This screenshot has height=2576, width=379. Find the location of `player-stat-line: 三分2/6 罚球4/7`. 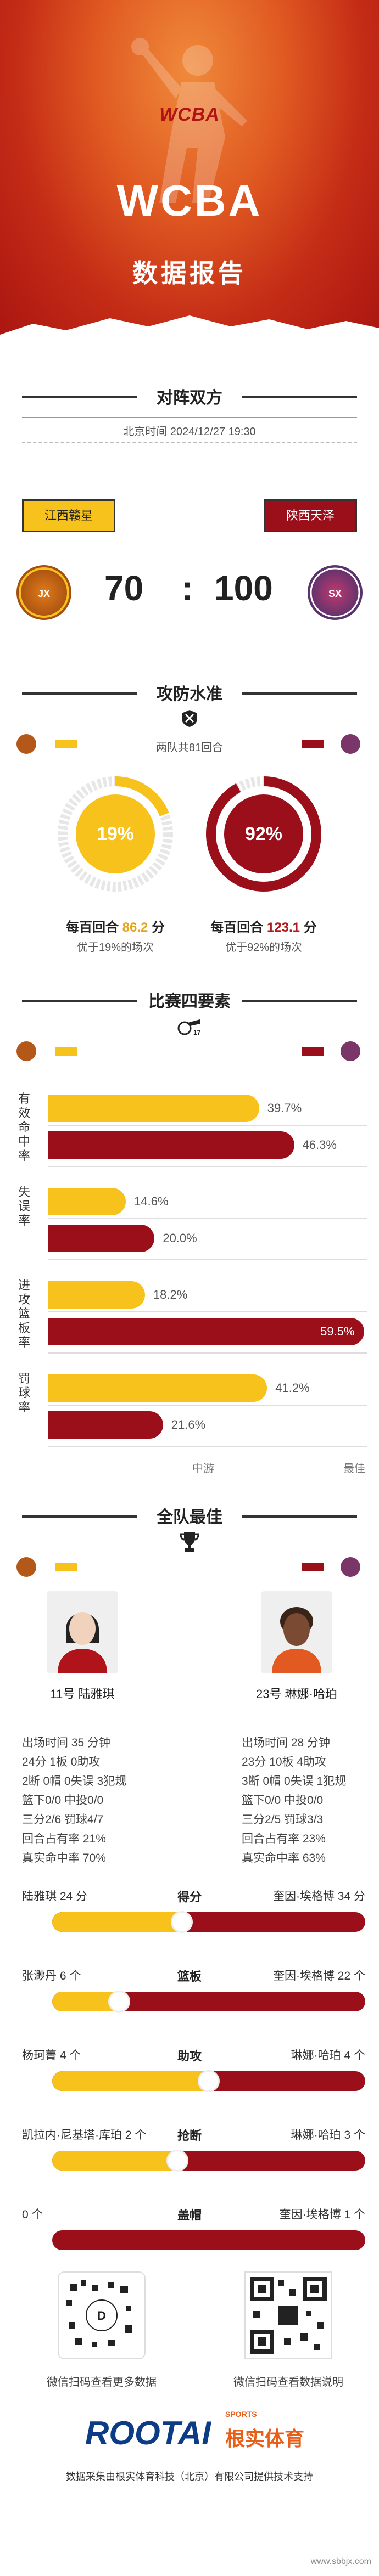

player-stat-line: 三分2/6 罚球4/7 is located at coordinates (63, 1820).